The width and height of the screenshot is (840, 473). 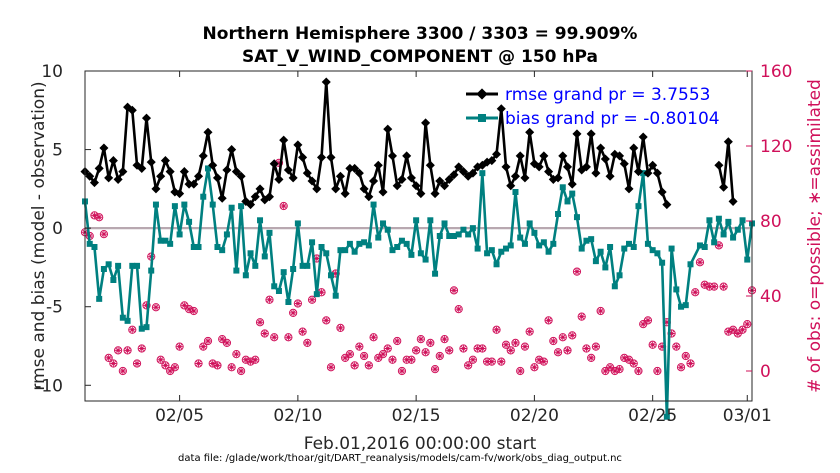 What do you see at coordinates (52, 72) in the screenshot?
I see `y-tick-label: 10` at bounding box center [52, 72].